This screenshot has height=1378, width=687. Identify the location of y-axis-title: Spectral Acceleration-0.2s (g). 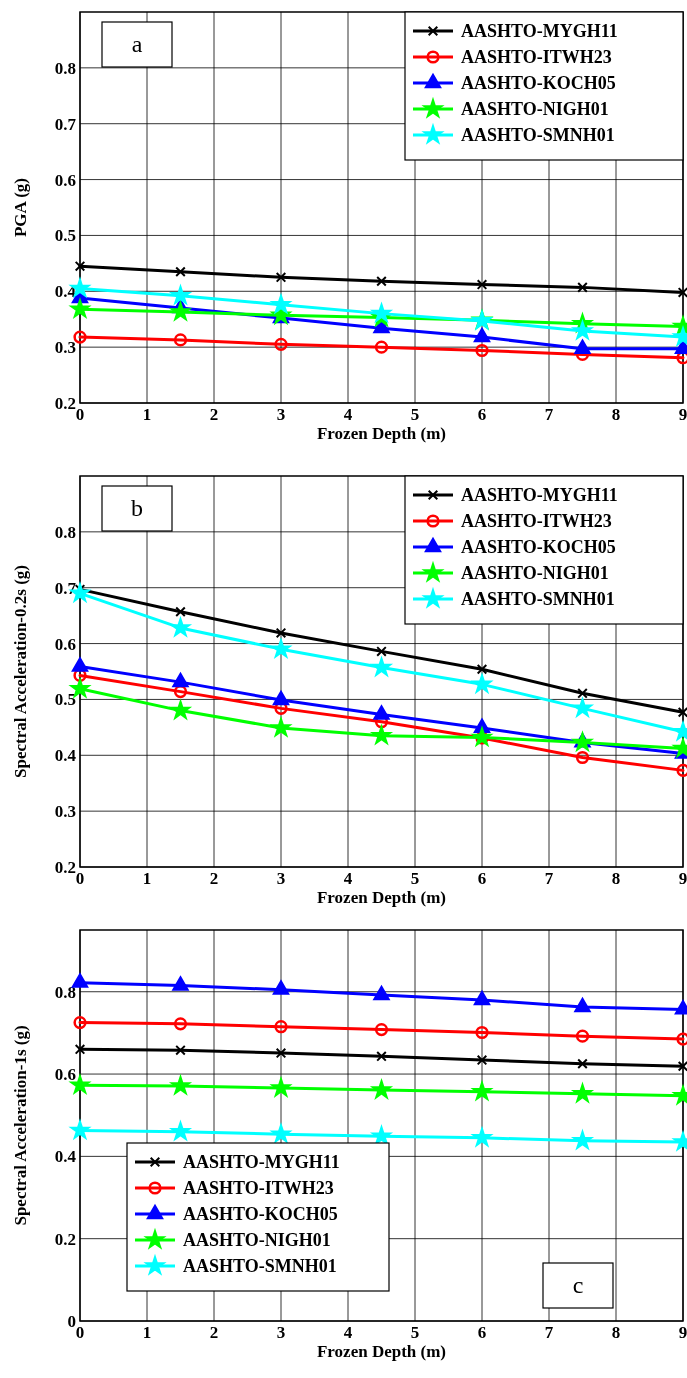
(20, 671).